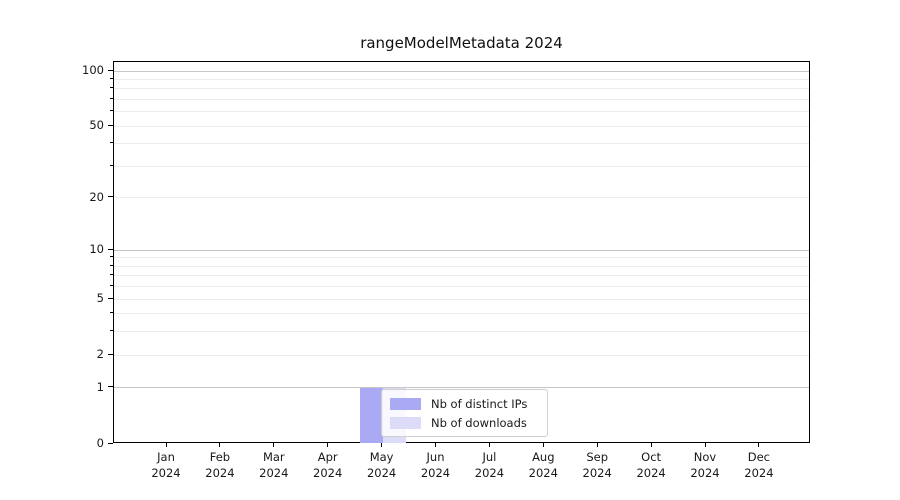  What do you see at coordinates (464, 413) in the screenshot?
I see `legend: Nb of distinct IPs Nb of downloads` at bounding box center [464, 413].